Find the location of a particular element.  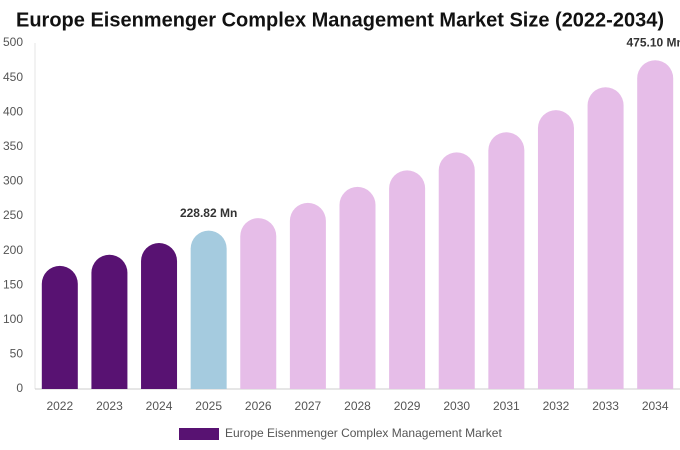

x-tick-label: 2031 is located at coordinates (506, 406).